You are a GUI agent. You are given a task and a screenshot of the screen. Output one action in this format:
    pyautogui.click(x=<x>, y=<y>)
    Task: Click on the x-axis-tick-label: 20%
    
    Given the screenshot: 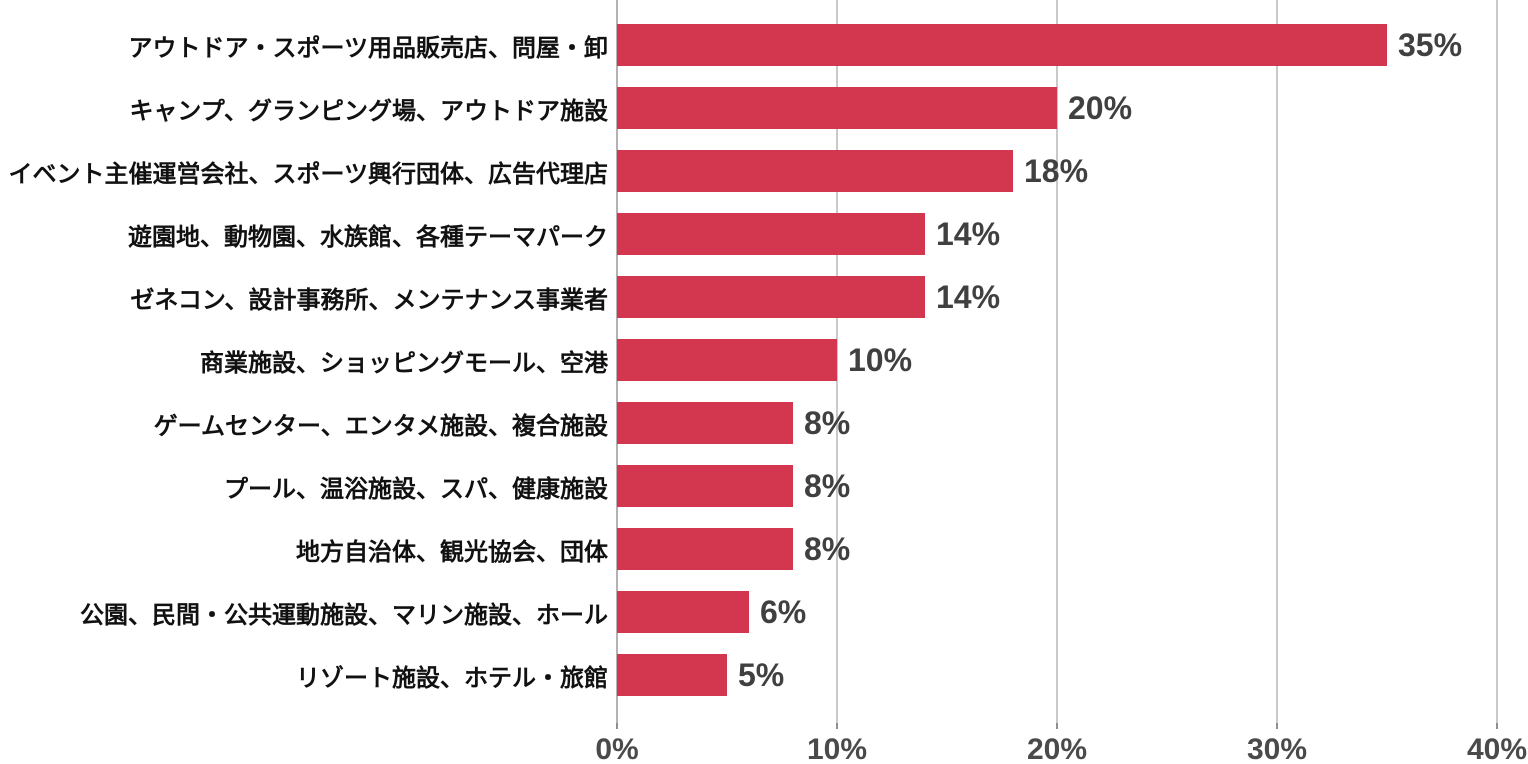 What is the action you would take?
    pyautogui.click(x=1057, y=748)
    